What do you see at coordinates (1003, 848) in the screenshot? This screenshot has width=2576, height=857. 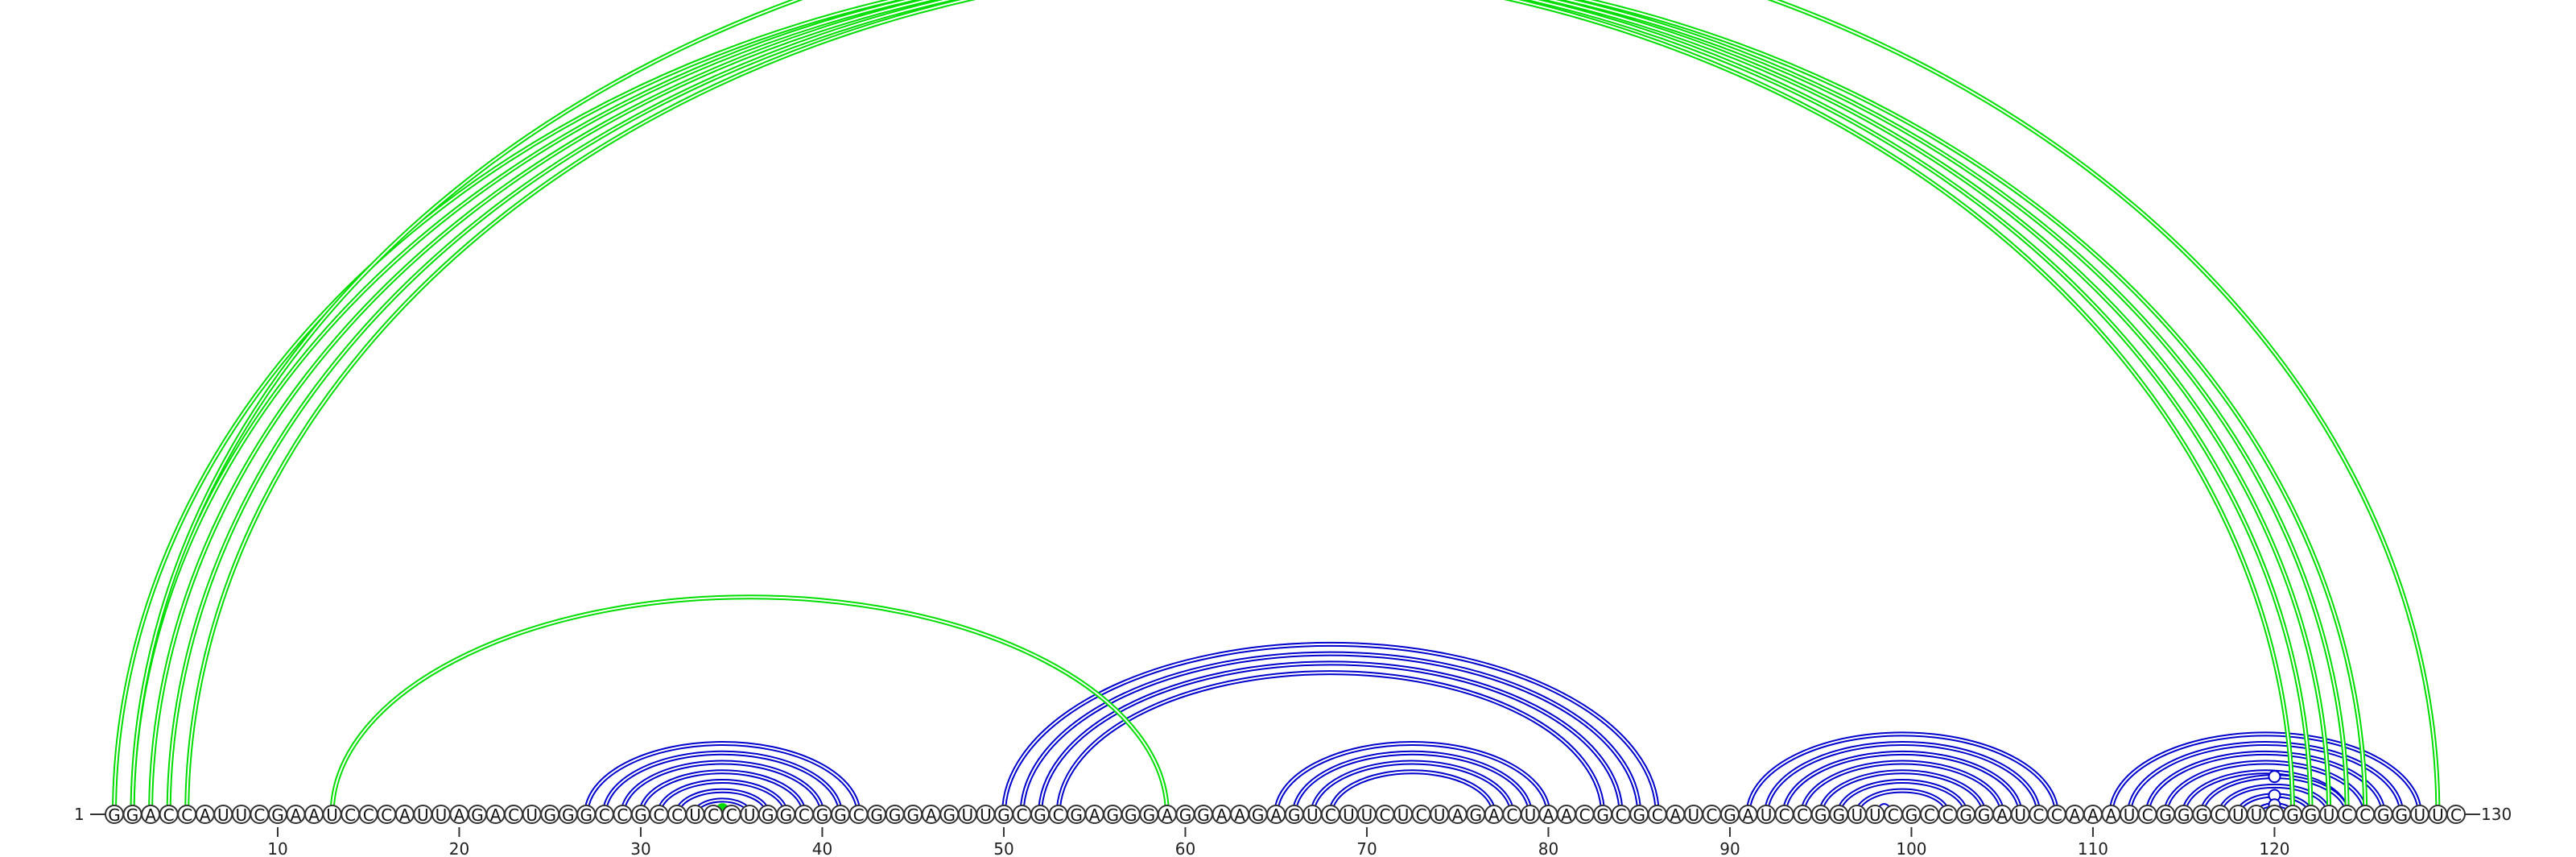 I see `tick-label: 50` at bounding box center [1003, 848].